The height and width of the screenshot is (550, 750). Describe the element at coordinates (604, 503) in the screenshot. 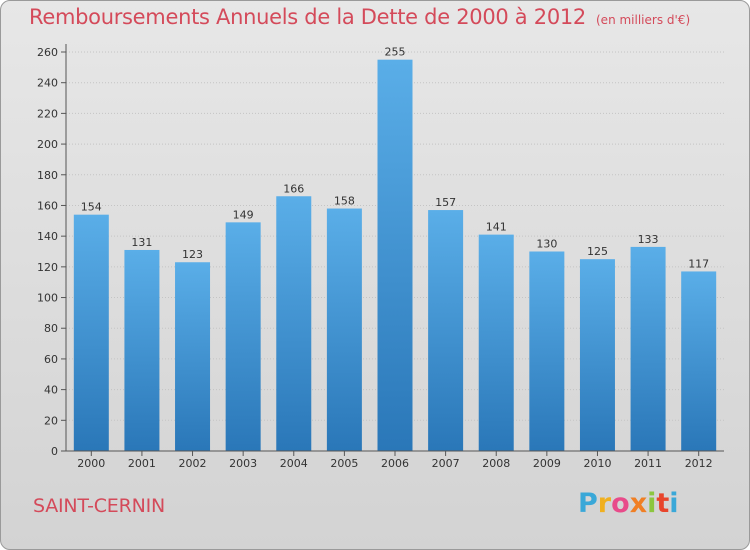

I see `logo-letter: r` at that location.